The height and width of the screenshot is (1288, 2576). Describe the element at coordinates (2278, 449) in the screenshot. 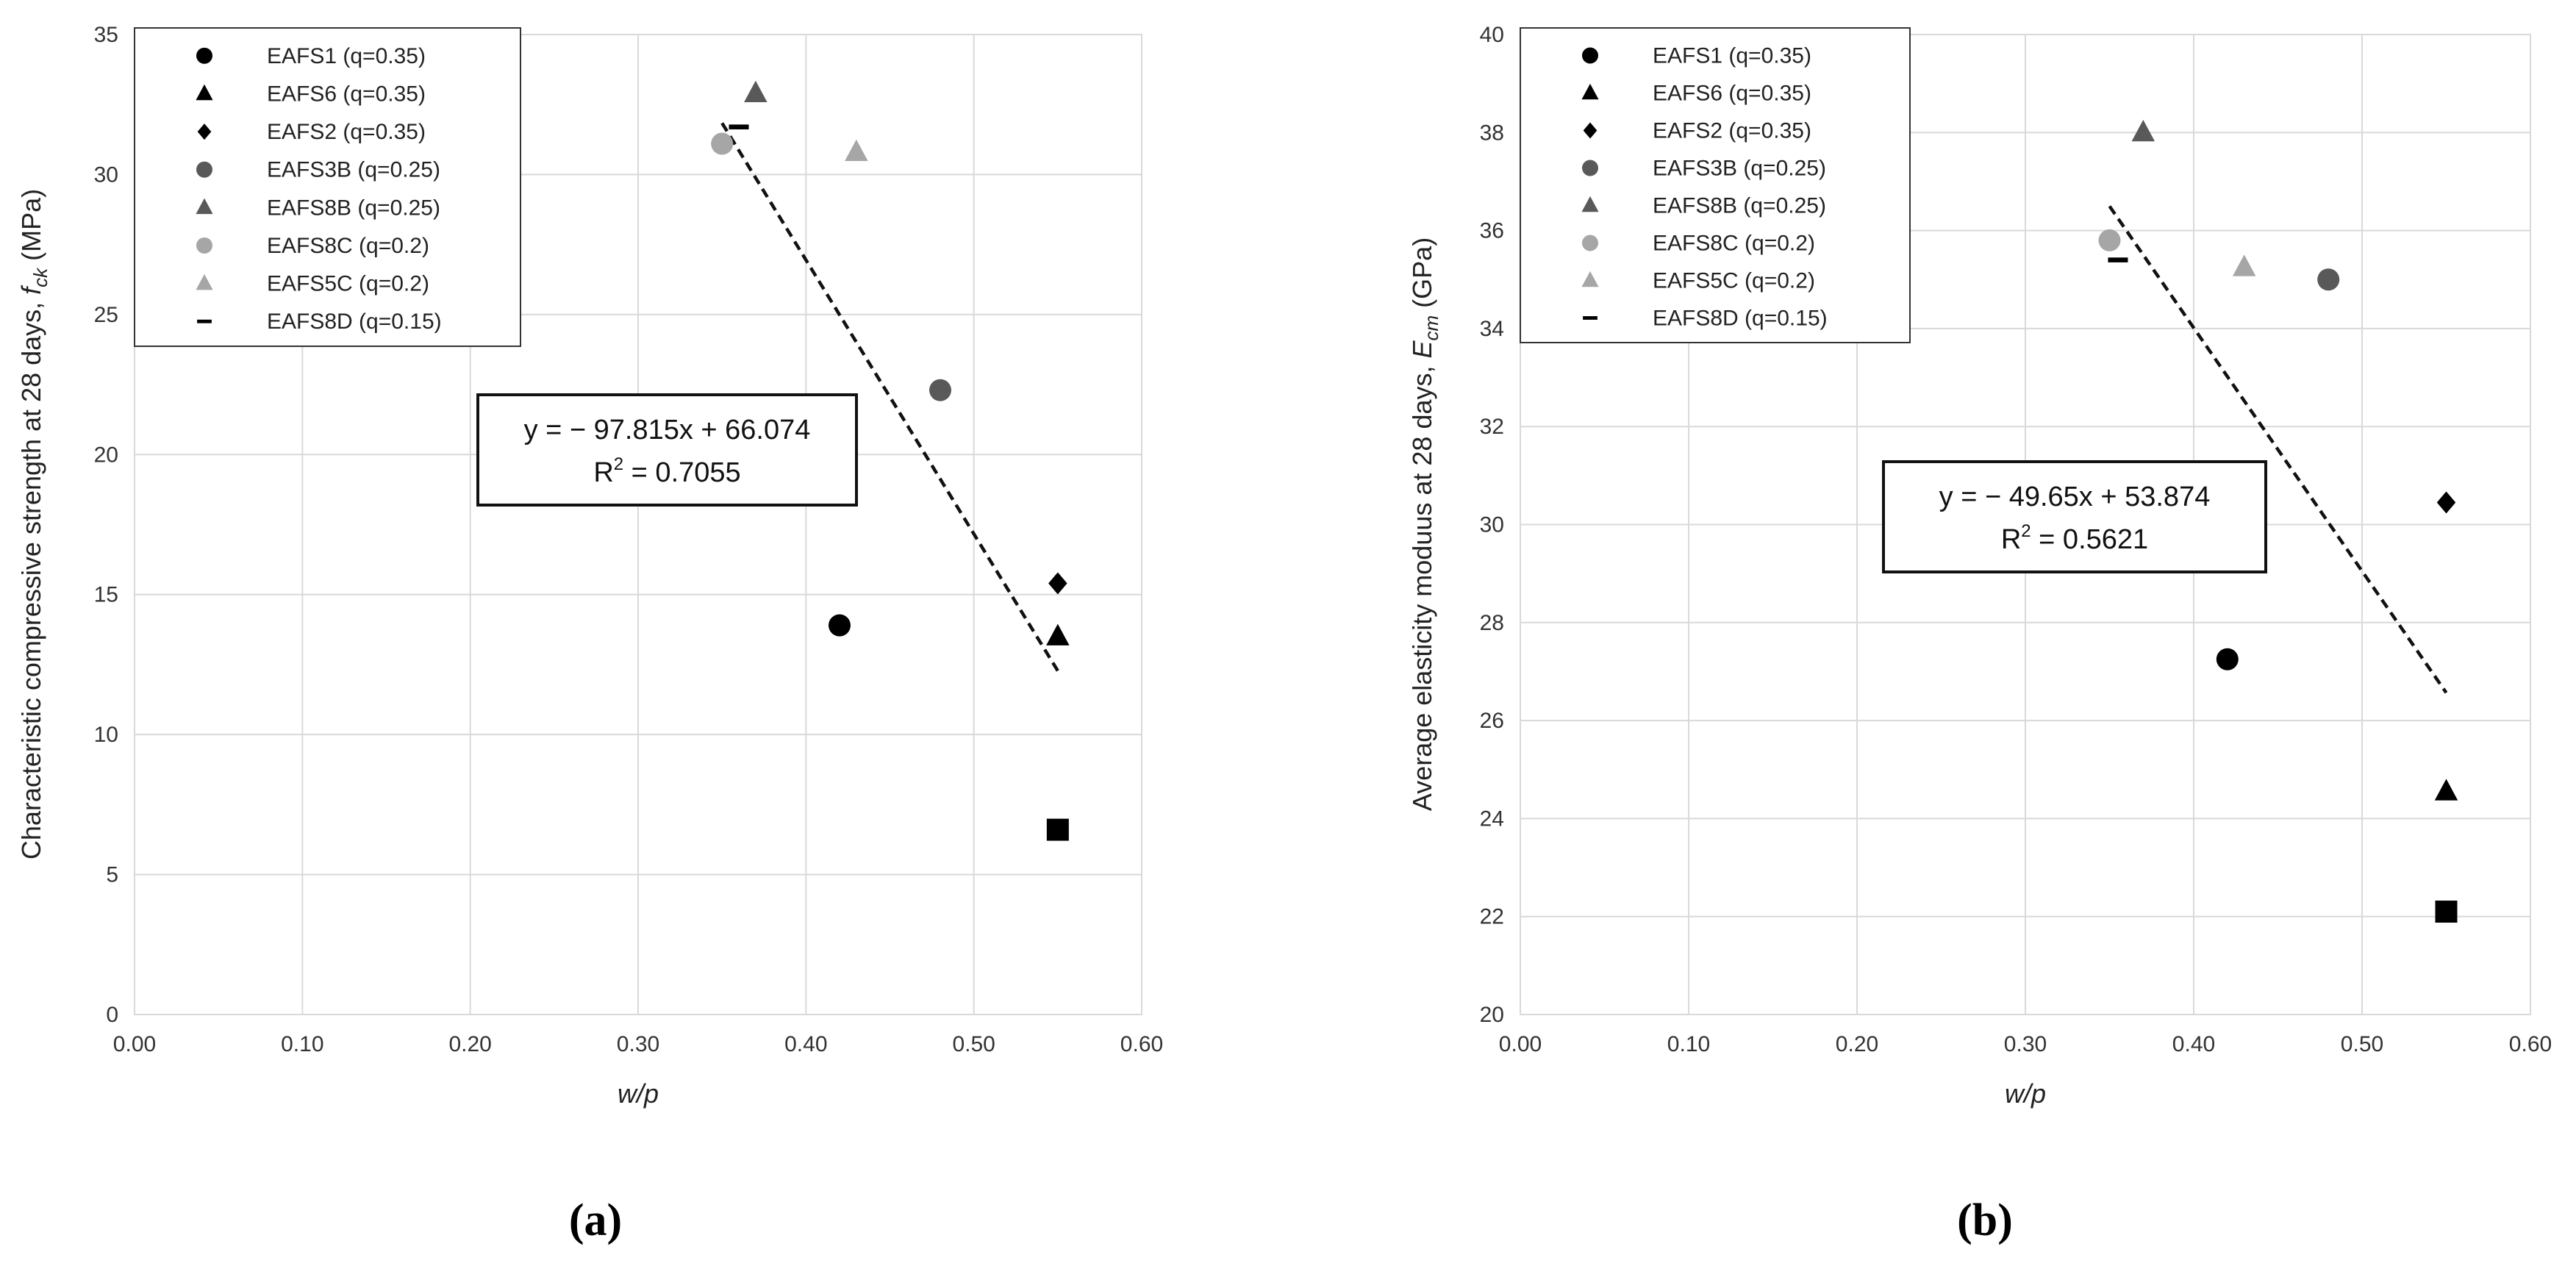

I see `trendline-b` at that location.